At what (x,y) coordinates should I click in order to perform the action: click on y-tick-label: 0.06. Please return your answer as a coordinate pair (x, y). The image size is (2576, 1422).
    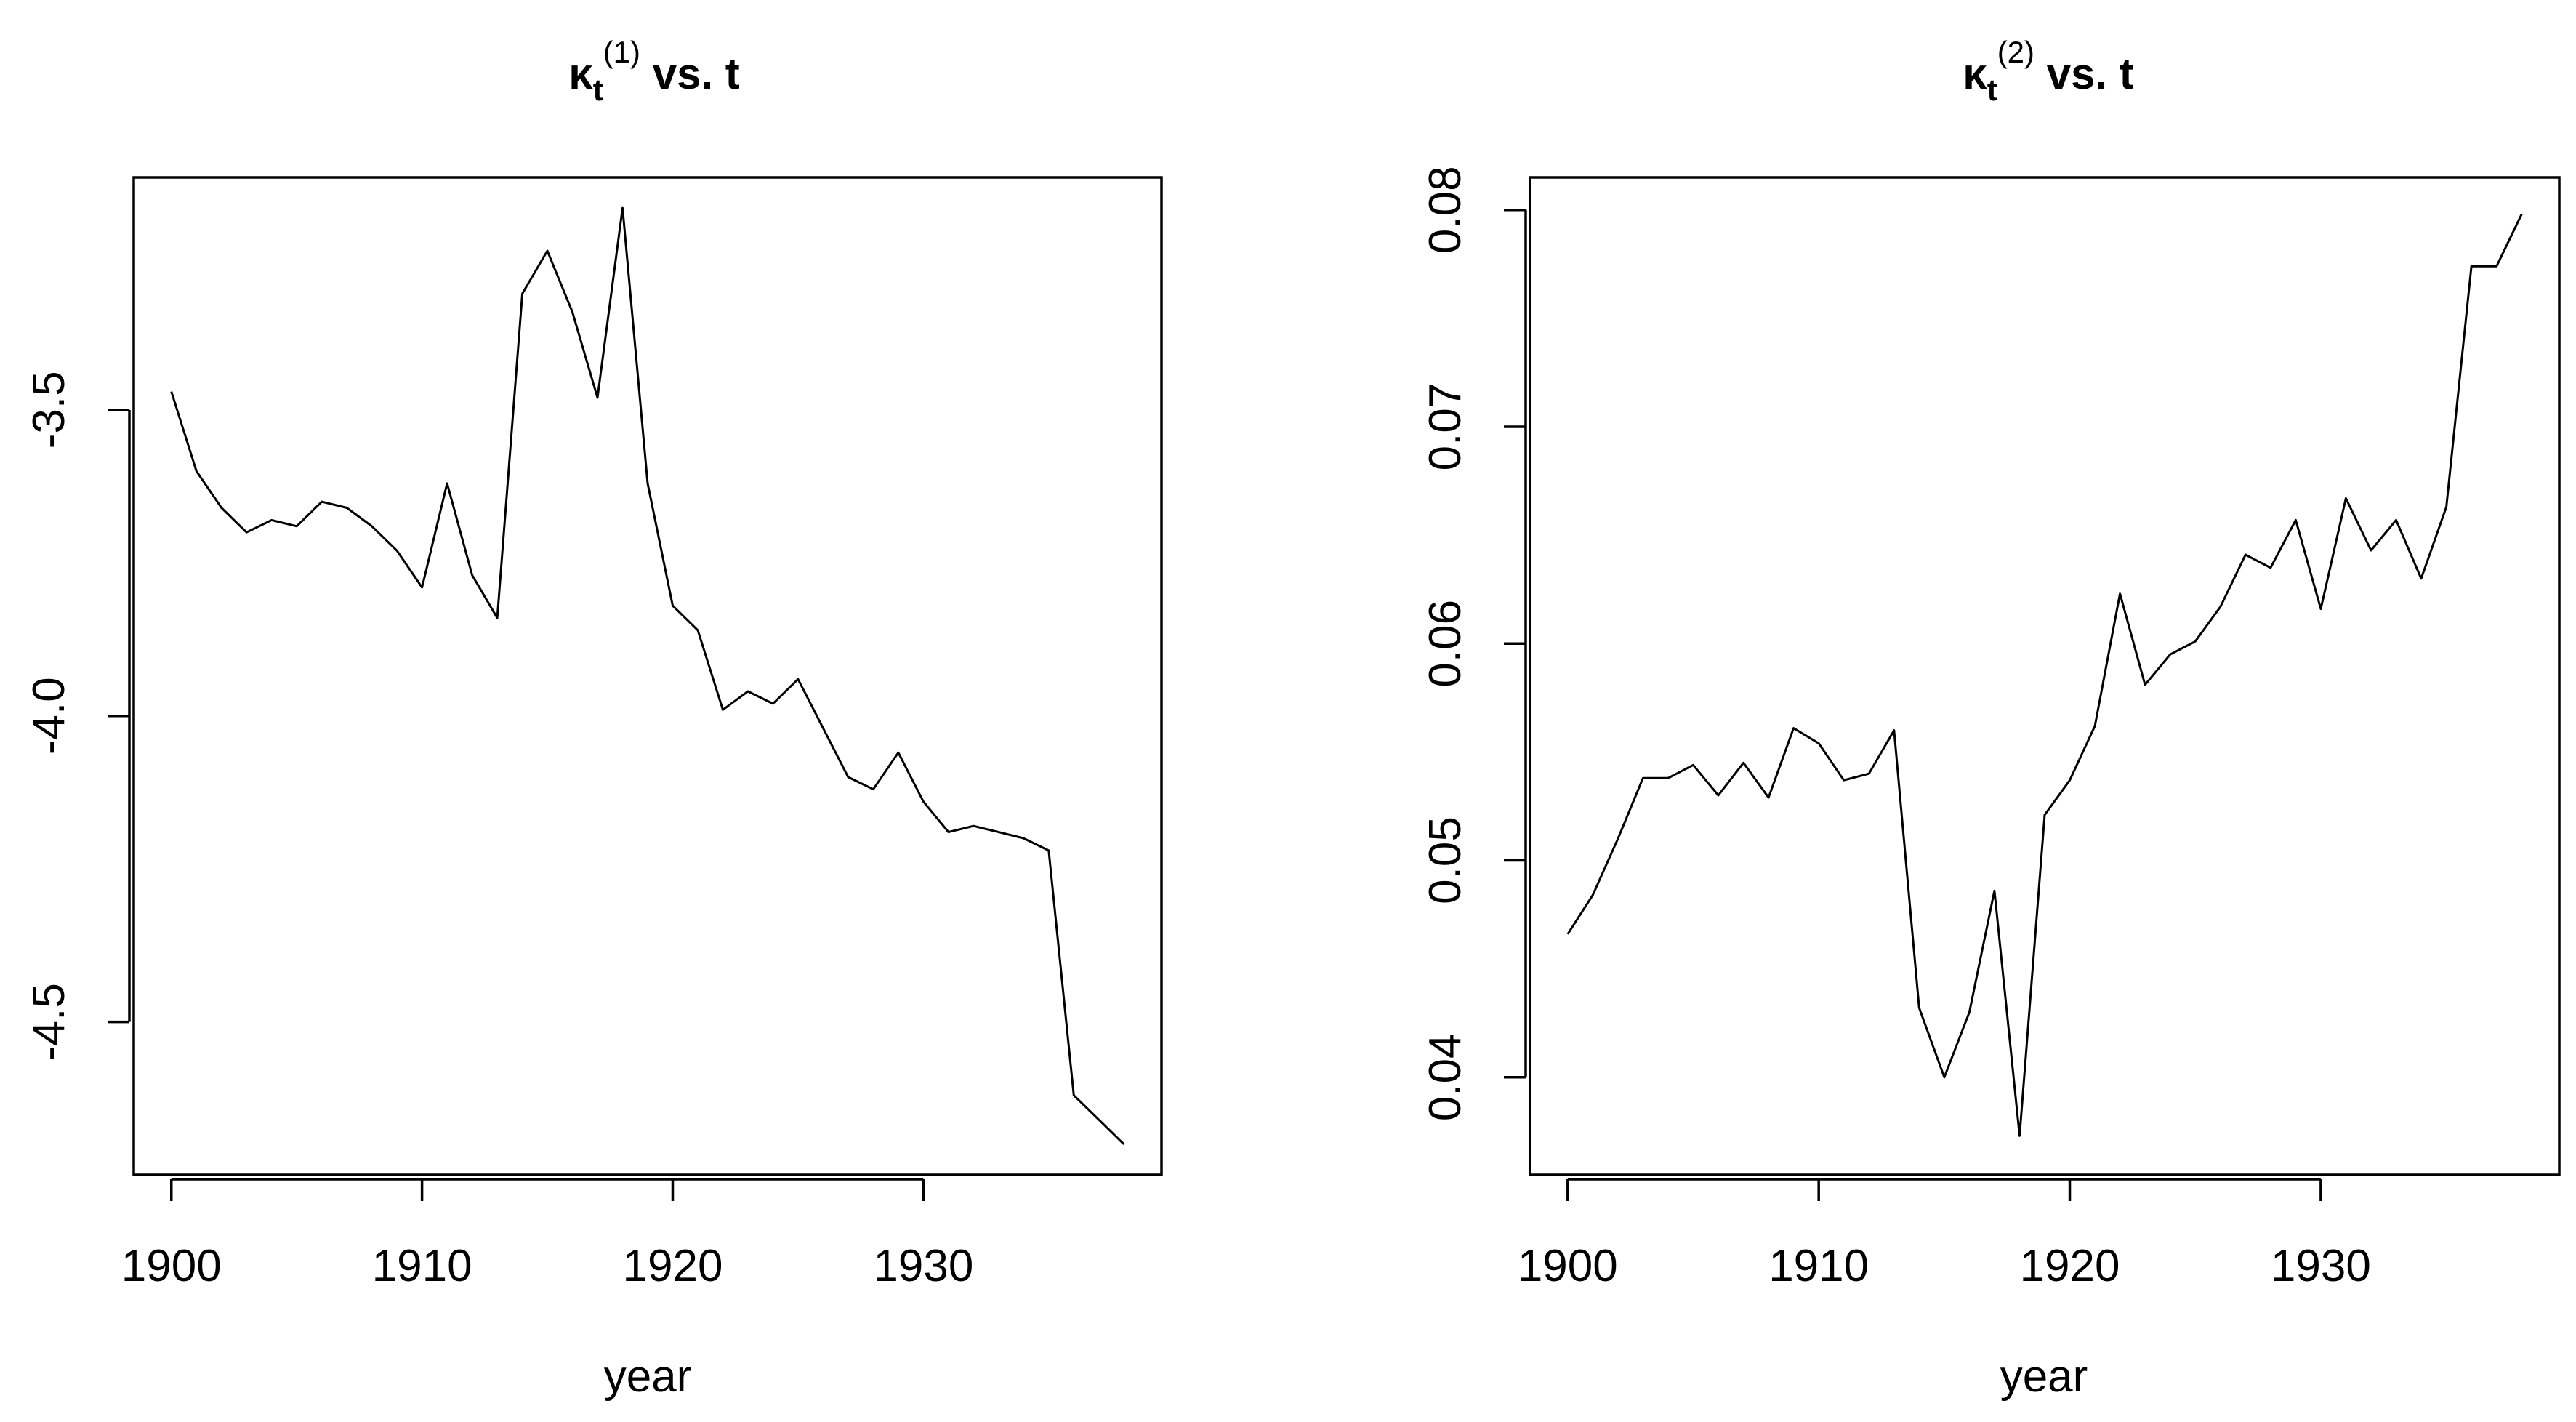
    Looking at the image, I should click on (1445, 644).